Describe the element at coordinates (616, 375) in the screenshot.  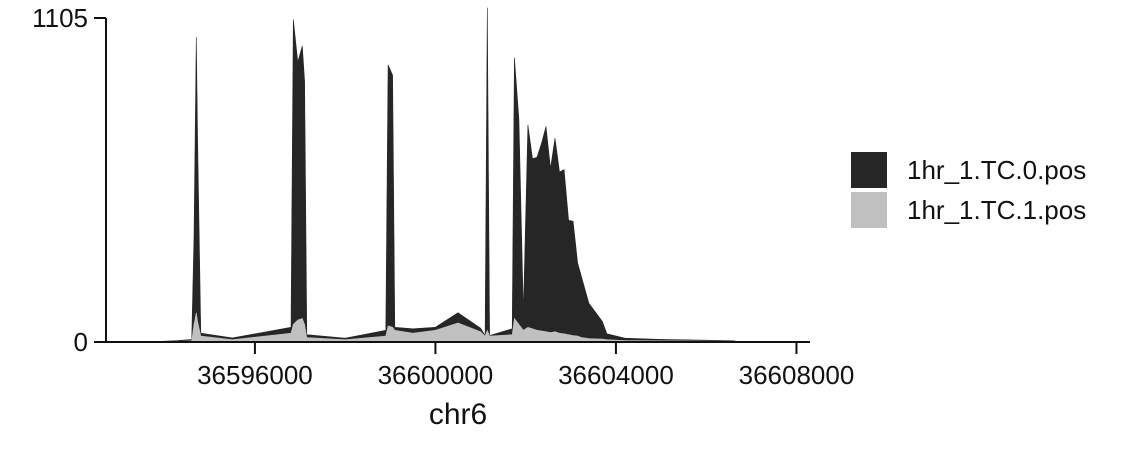
I see `x-tick-label: 36604000` at that location.